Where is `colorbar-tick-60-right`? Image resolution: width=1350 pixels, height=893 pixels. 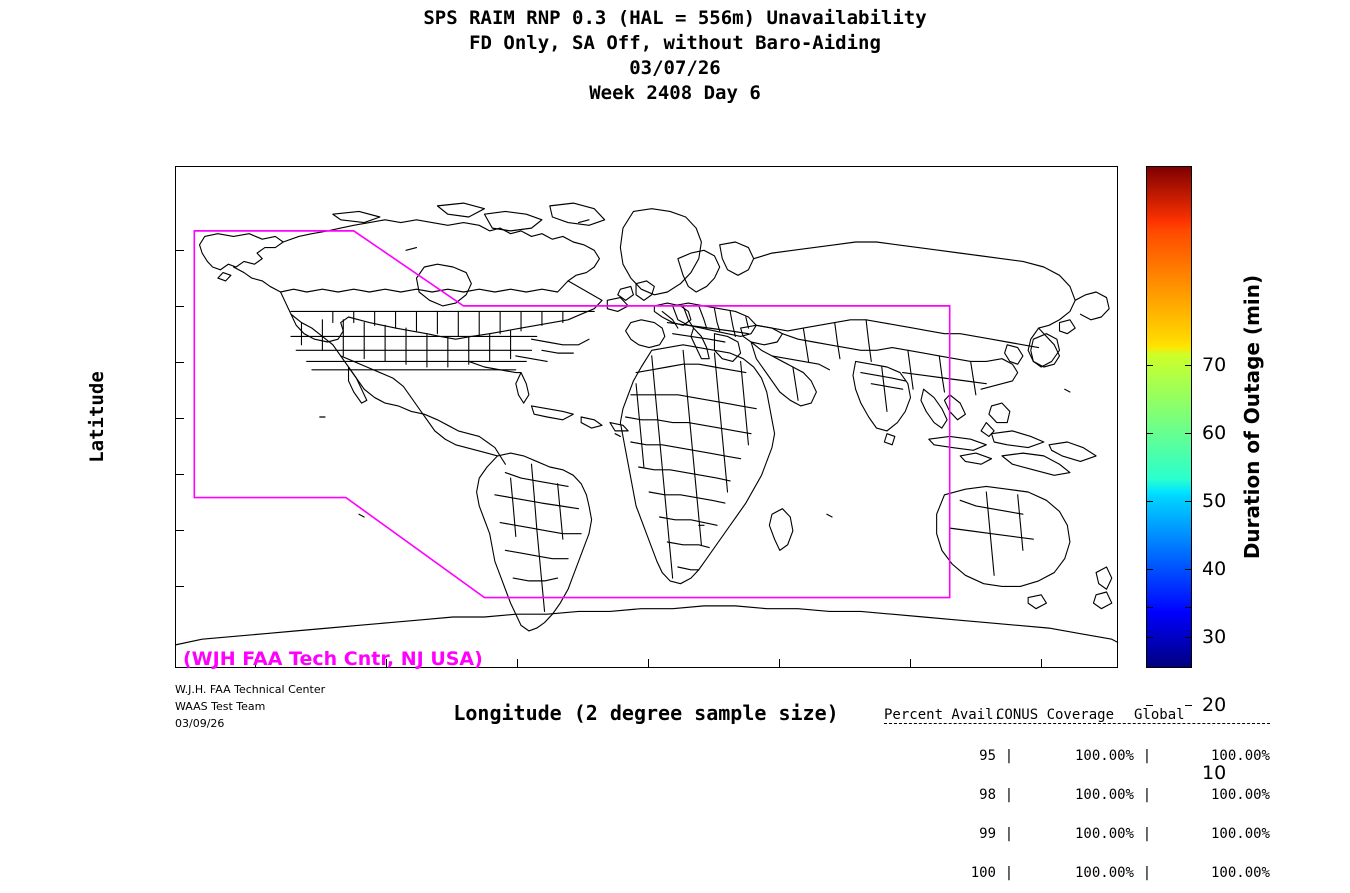
colorbar-tick-60-right is located at coordinates (1188, 433).